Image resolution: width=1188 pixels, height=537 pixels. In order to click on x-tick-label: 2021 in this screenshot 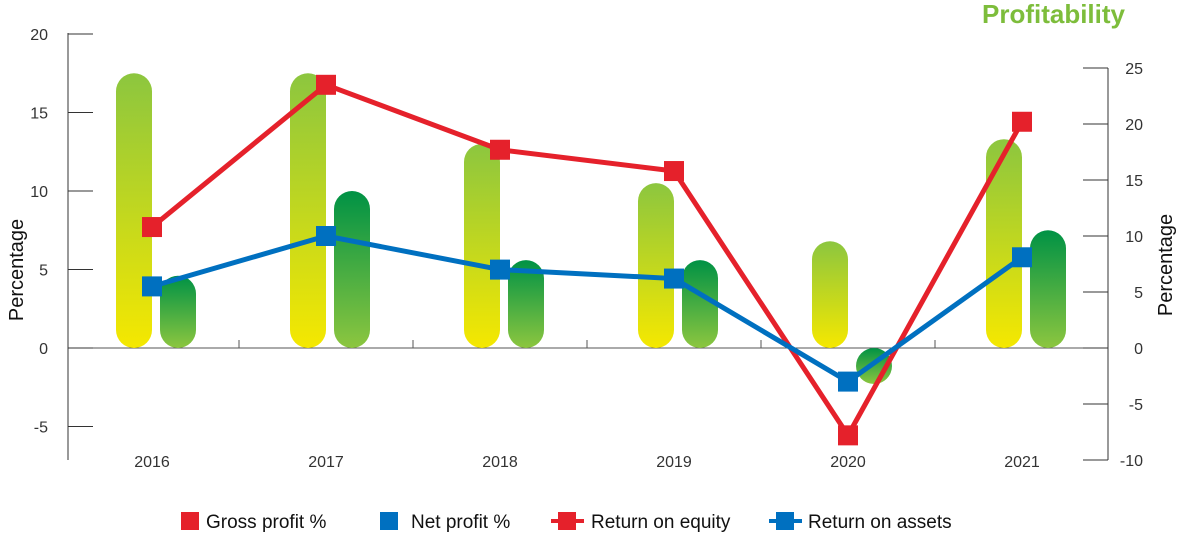, I will do `click(1022, 462)`.